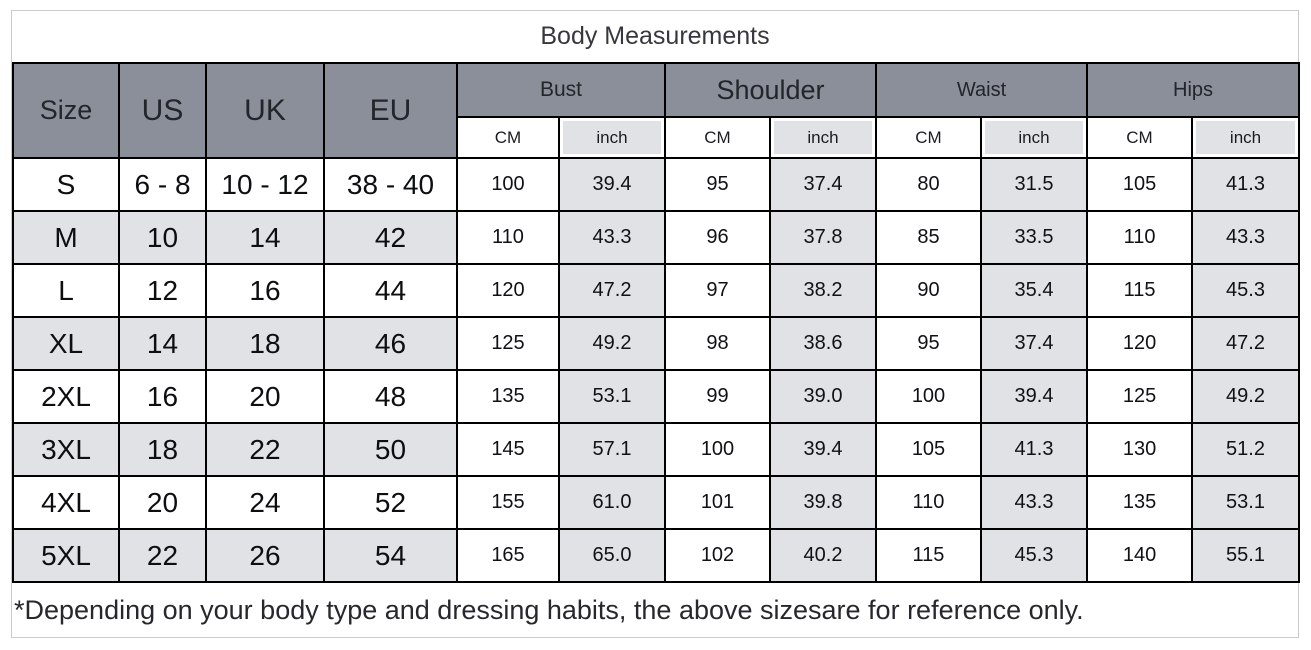 The width and height of the screenshot is (1311, 650). I want to click on cell-size: XL, so click(66, 343).